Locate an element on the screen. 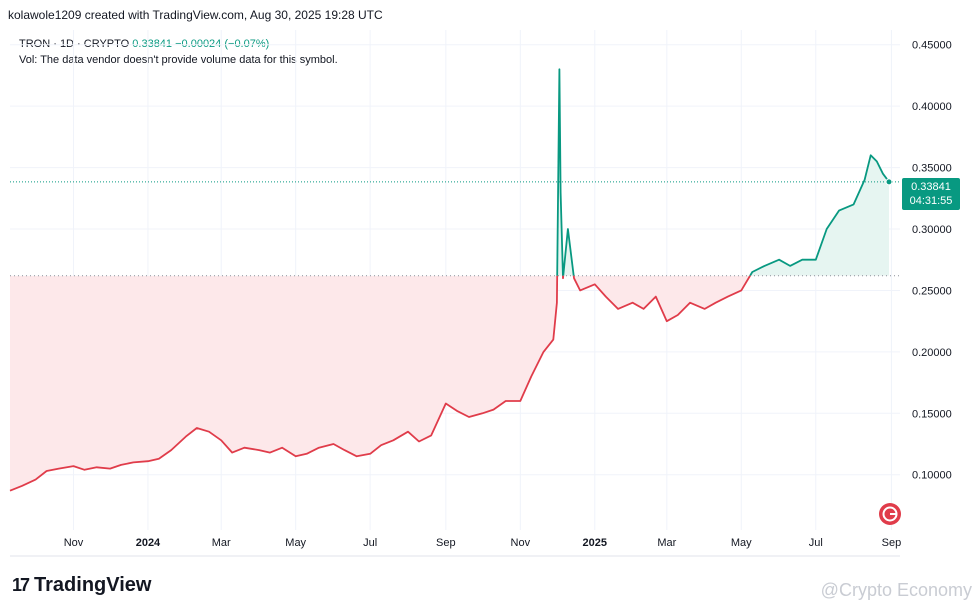 The width and height of the screenshot is (980, 615). x-tick-label: 2025 is located at coordinates (595, 543).